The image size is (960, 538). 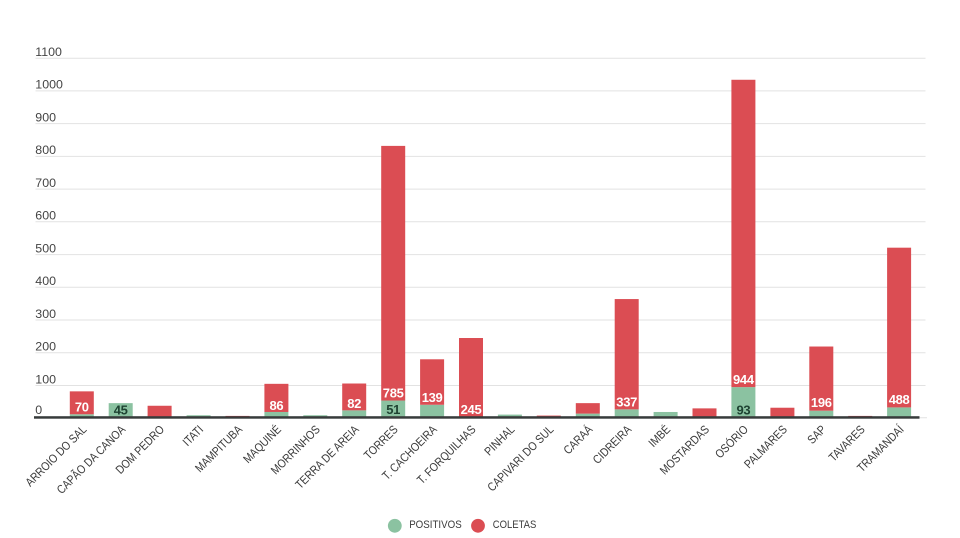 I want to click on svg-text: 93, so click(x=743, y=410).